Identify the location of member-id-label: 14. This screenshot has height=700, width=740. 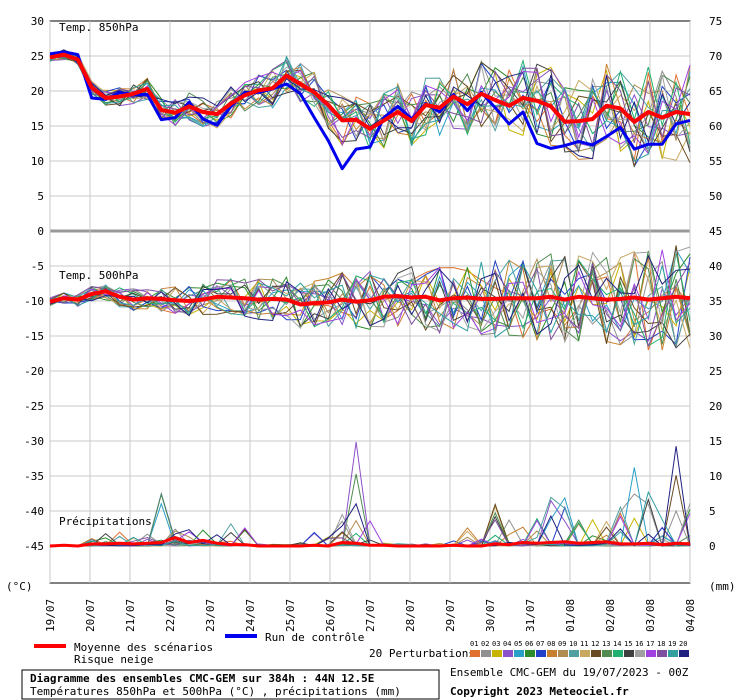
(617, 644).